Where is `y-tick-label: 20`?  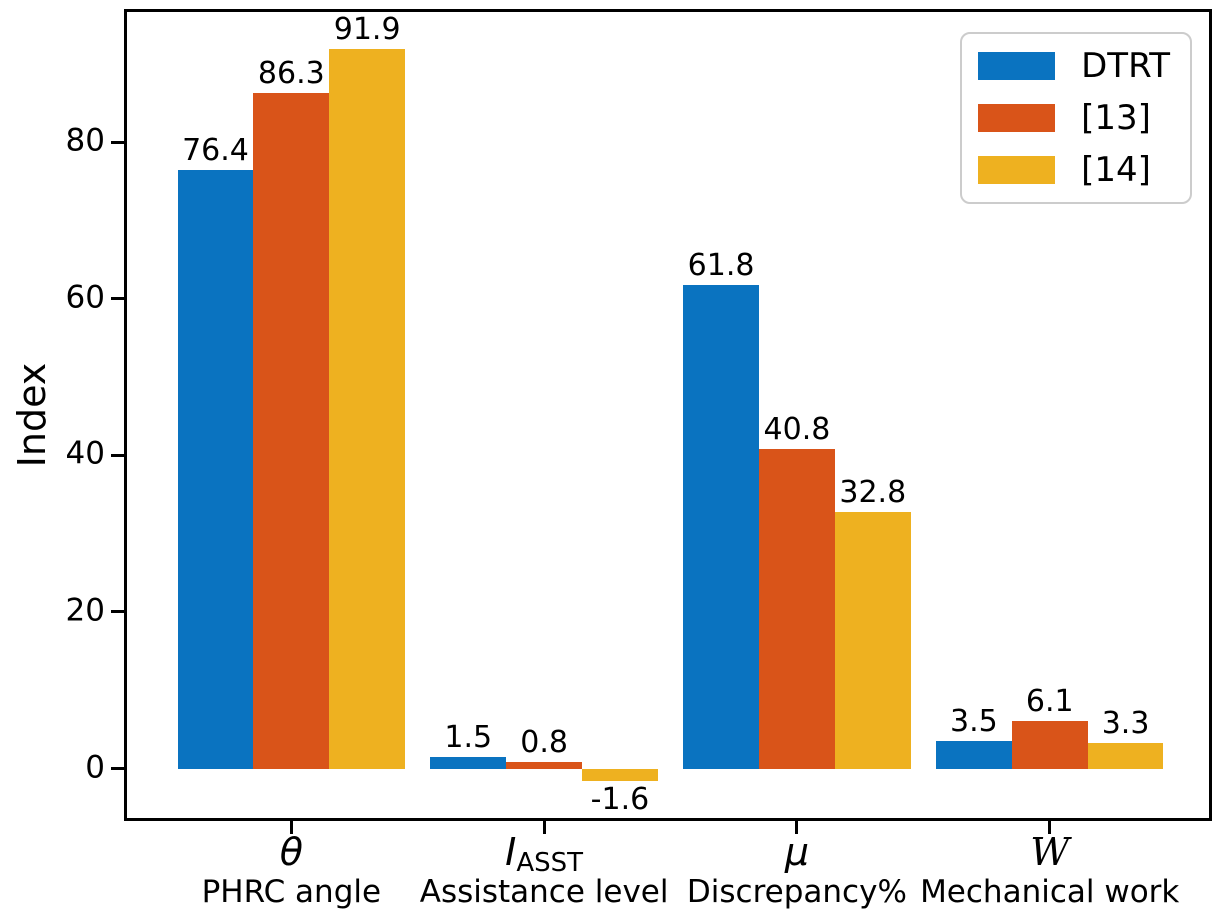
y-tick-label: 20 is located at coordinates (85, 610).